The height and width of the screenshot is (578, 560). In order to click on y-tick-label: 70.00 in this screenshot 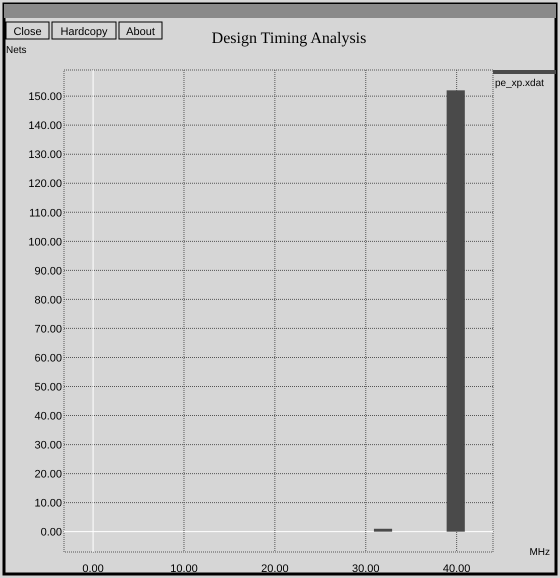, I will do `click(48, 329)`.